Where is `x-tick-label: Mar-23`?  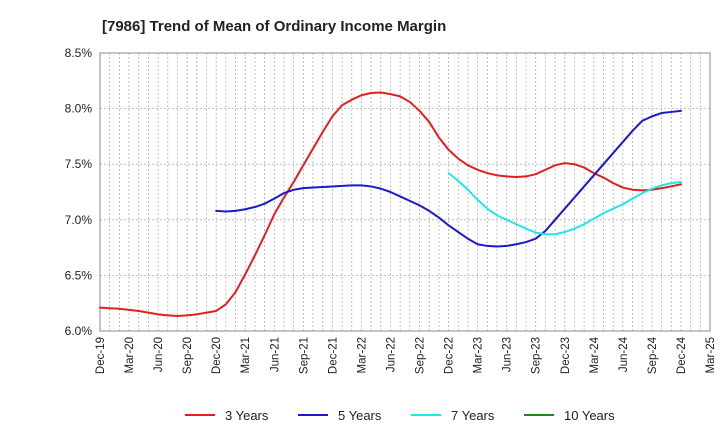
x-tick-label: Mar-23 is located at coordinates (479, 355).